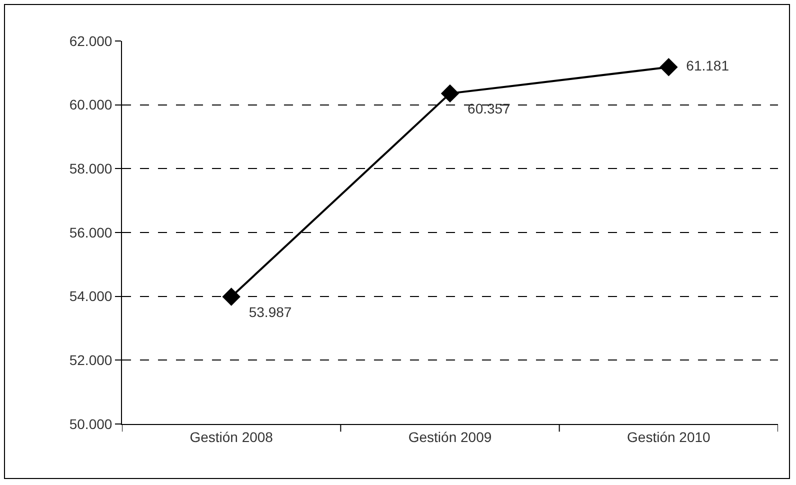  I want to click on x-tick-label: Gestión 2008, so click(232, 436).